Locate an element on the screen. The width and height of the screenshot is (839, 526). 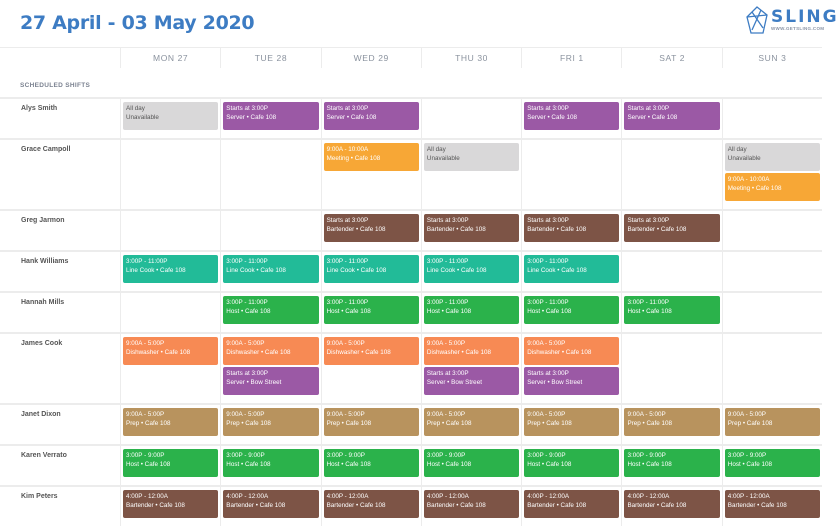
employee-name: Alys Smith is located at coordinates (39, 108).